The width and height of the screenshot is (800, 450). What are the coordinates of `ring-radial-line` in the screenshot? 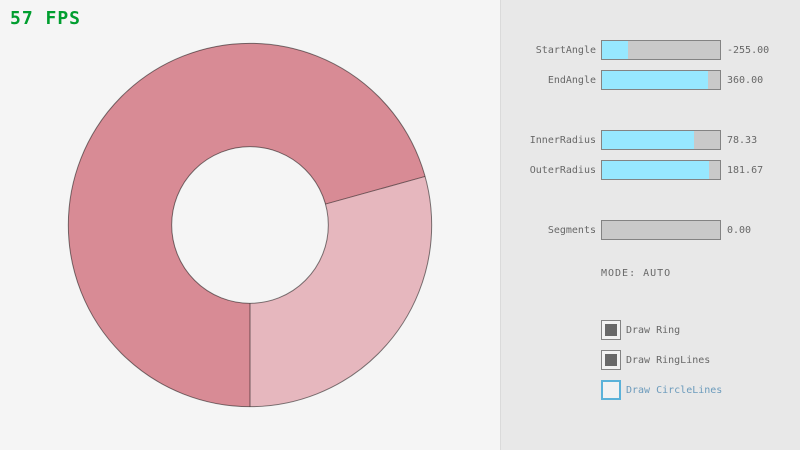 It's located at (375, 190).